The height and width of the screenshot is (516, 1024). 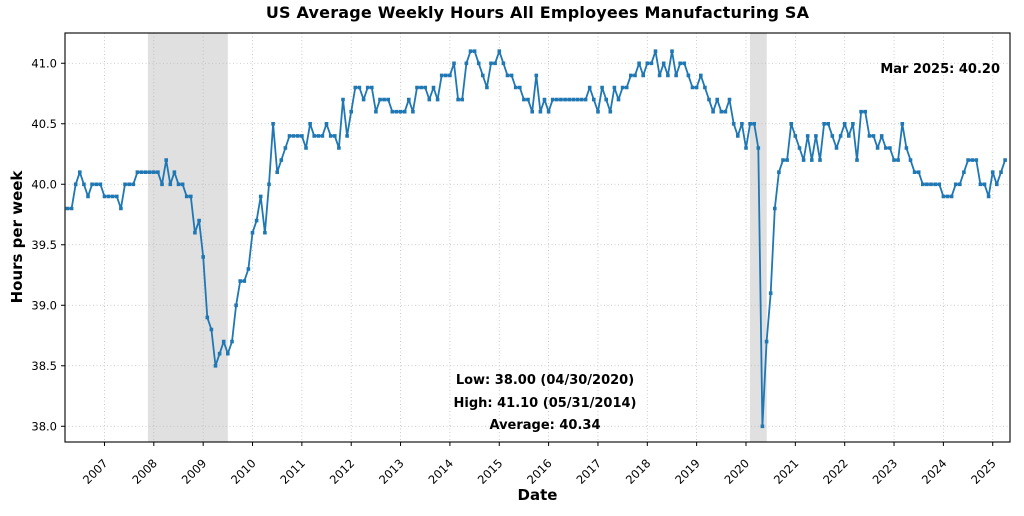 What do you see at coordinates (545, 380) in the screenshot?
I see `low-annotation: Low: 38.00 (04/30/2020)` at bounding box center [545, 380].